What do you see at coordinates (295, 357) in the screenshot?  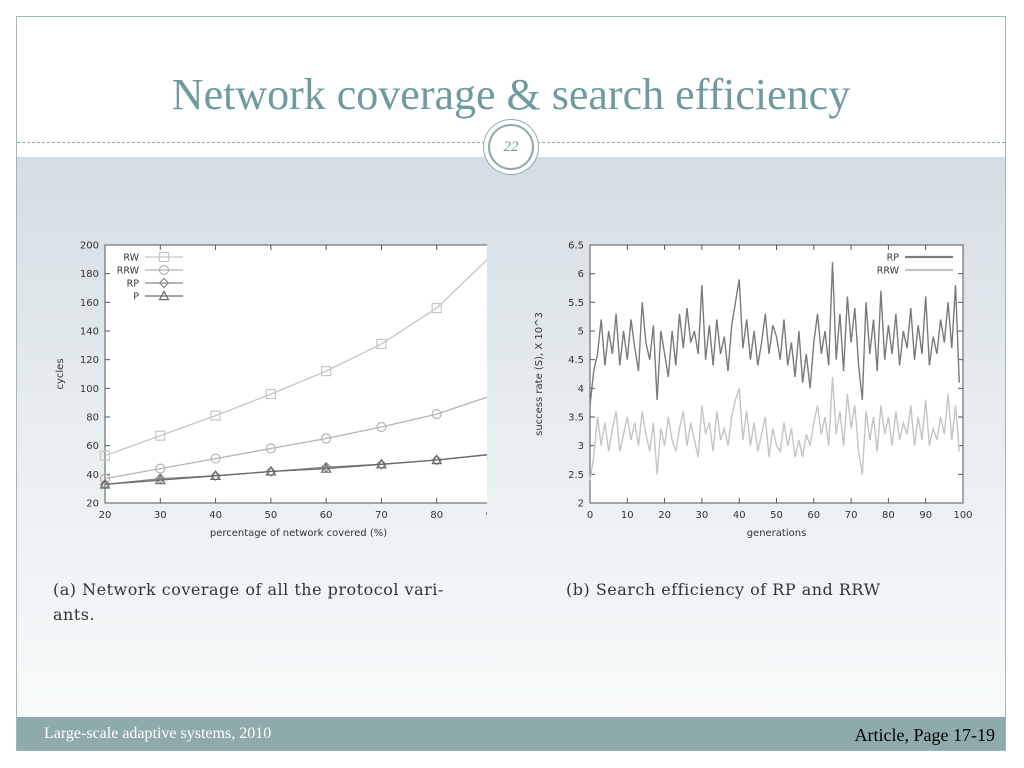 I see `series-line-rw` at bounding box center [295, 357].